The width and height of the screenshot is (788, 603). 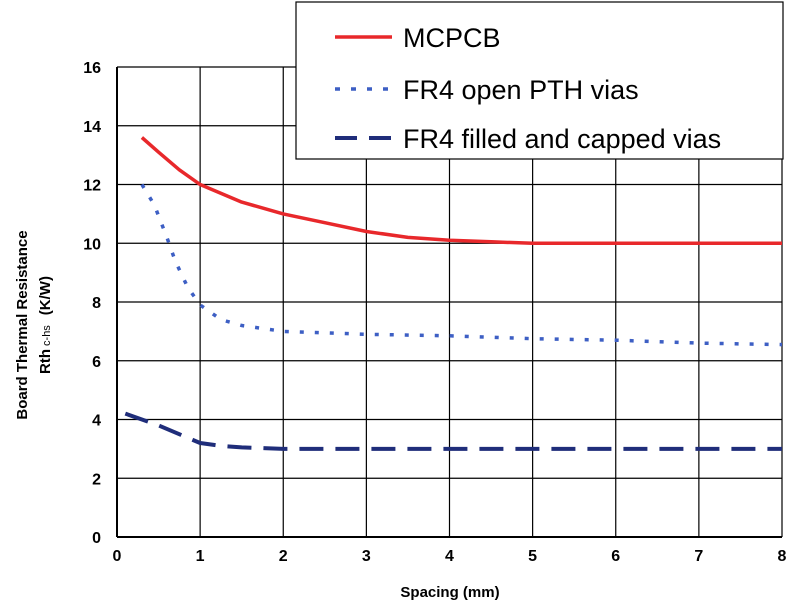 I want to click on y-tick-label-6: 12, so click(x=92, y=186).